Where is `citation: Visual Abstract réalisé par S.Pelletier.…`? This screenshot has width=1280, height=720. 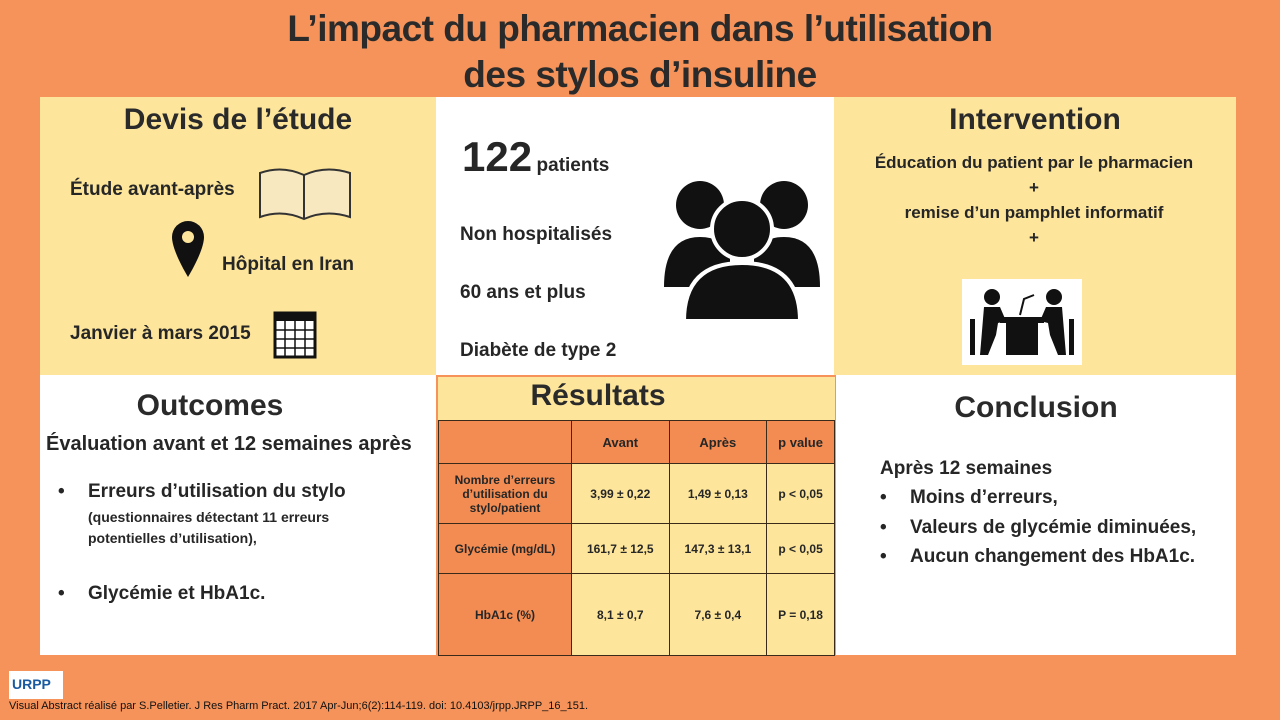
citation: Visual Abstract réalisé par S.Pelletier.… is located at coordinates (299, 706).